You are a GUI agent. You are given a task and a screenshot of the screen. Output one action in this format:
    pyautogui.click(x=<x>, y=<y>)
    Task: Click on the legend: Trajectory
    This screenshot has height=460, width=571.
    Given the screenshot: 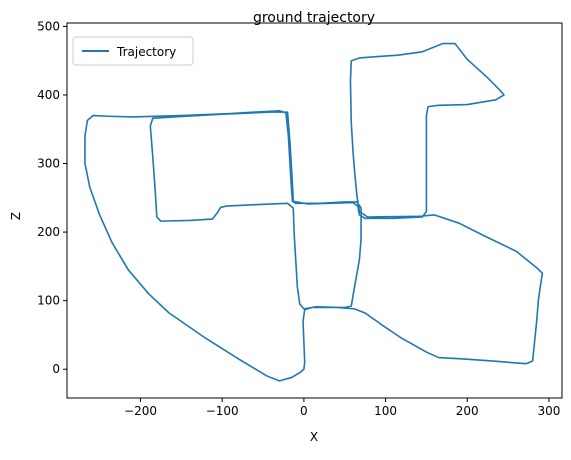 What is the action you would take?
    pyautogui.click(x=133, y=51)
    